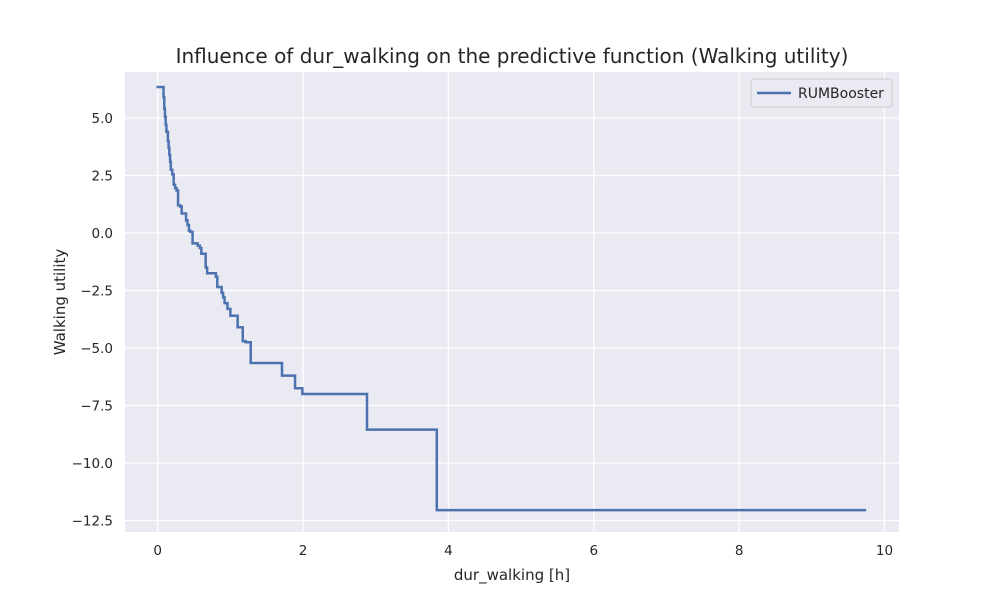 The width and height of the screenshot is (1000, 600). What do you see at coordinates (303, 551) in the screenshot?
I see `x-tick-label: 2` at bounding box center [303, 551].